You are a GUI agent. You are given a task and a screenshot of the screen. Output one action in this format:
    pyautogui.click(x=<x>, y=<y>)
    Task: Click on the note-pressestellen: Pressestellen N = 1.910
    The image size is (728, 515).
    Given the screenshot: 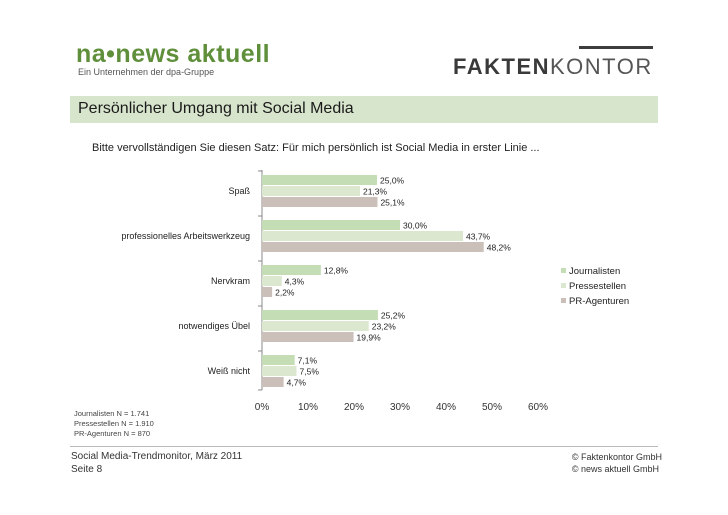 What is the action you would take?
    pyautogui.click(x=114, y=423)
    